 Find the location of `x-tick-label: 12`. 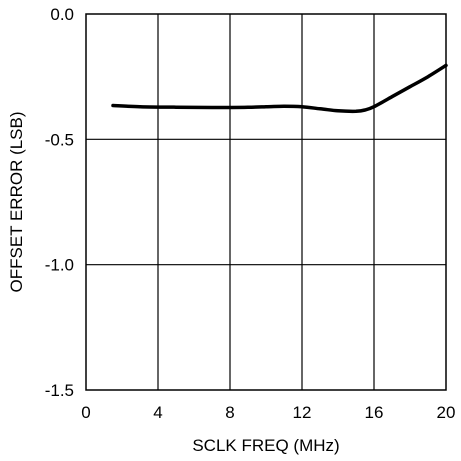

x-tick-label: 12 is located at coordinates (302, 412).